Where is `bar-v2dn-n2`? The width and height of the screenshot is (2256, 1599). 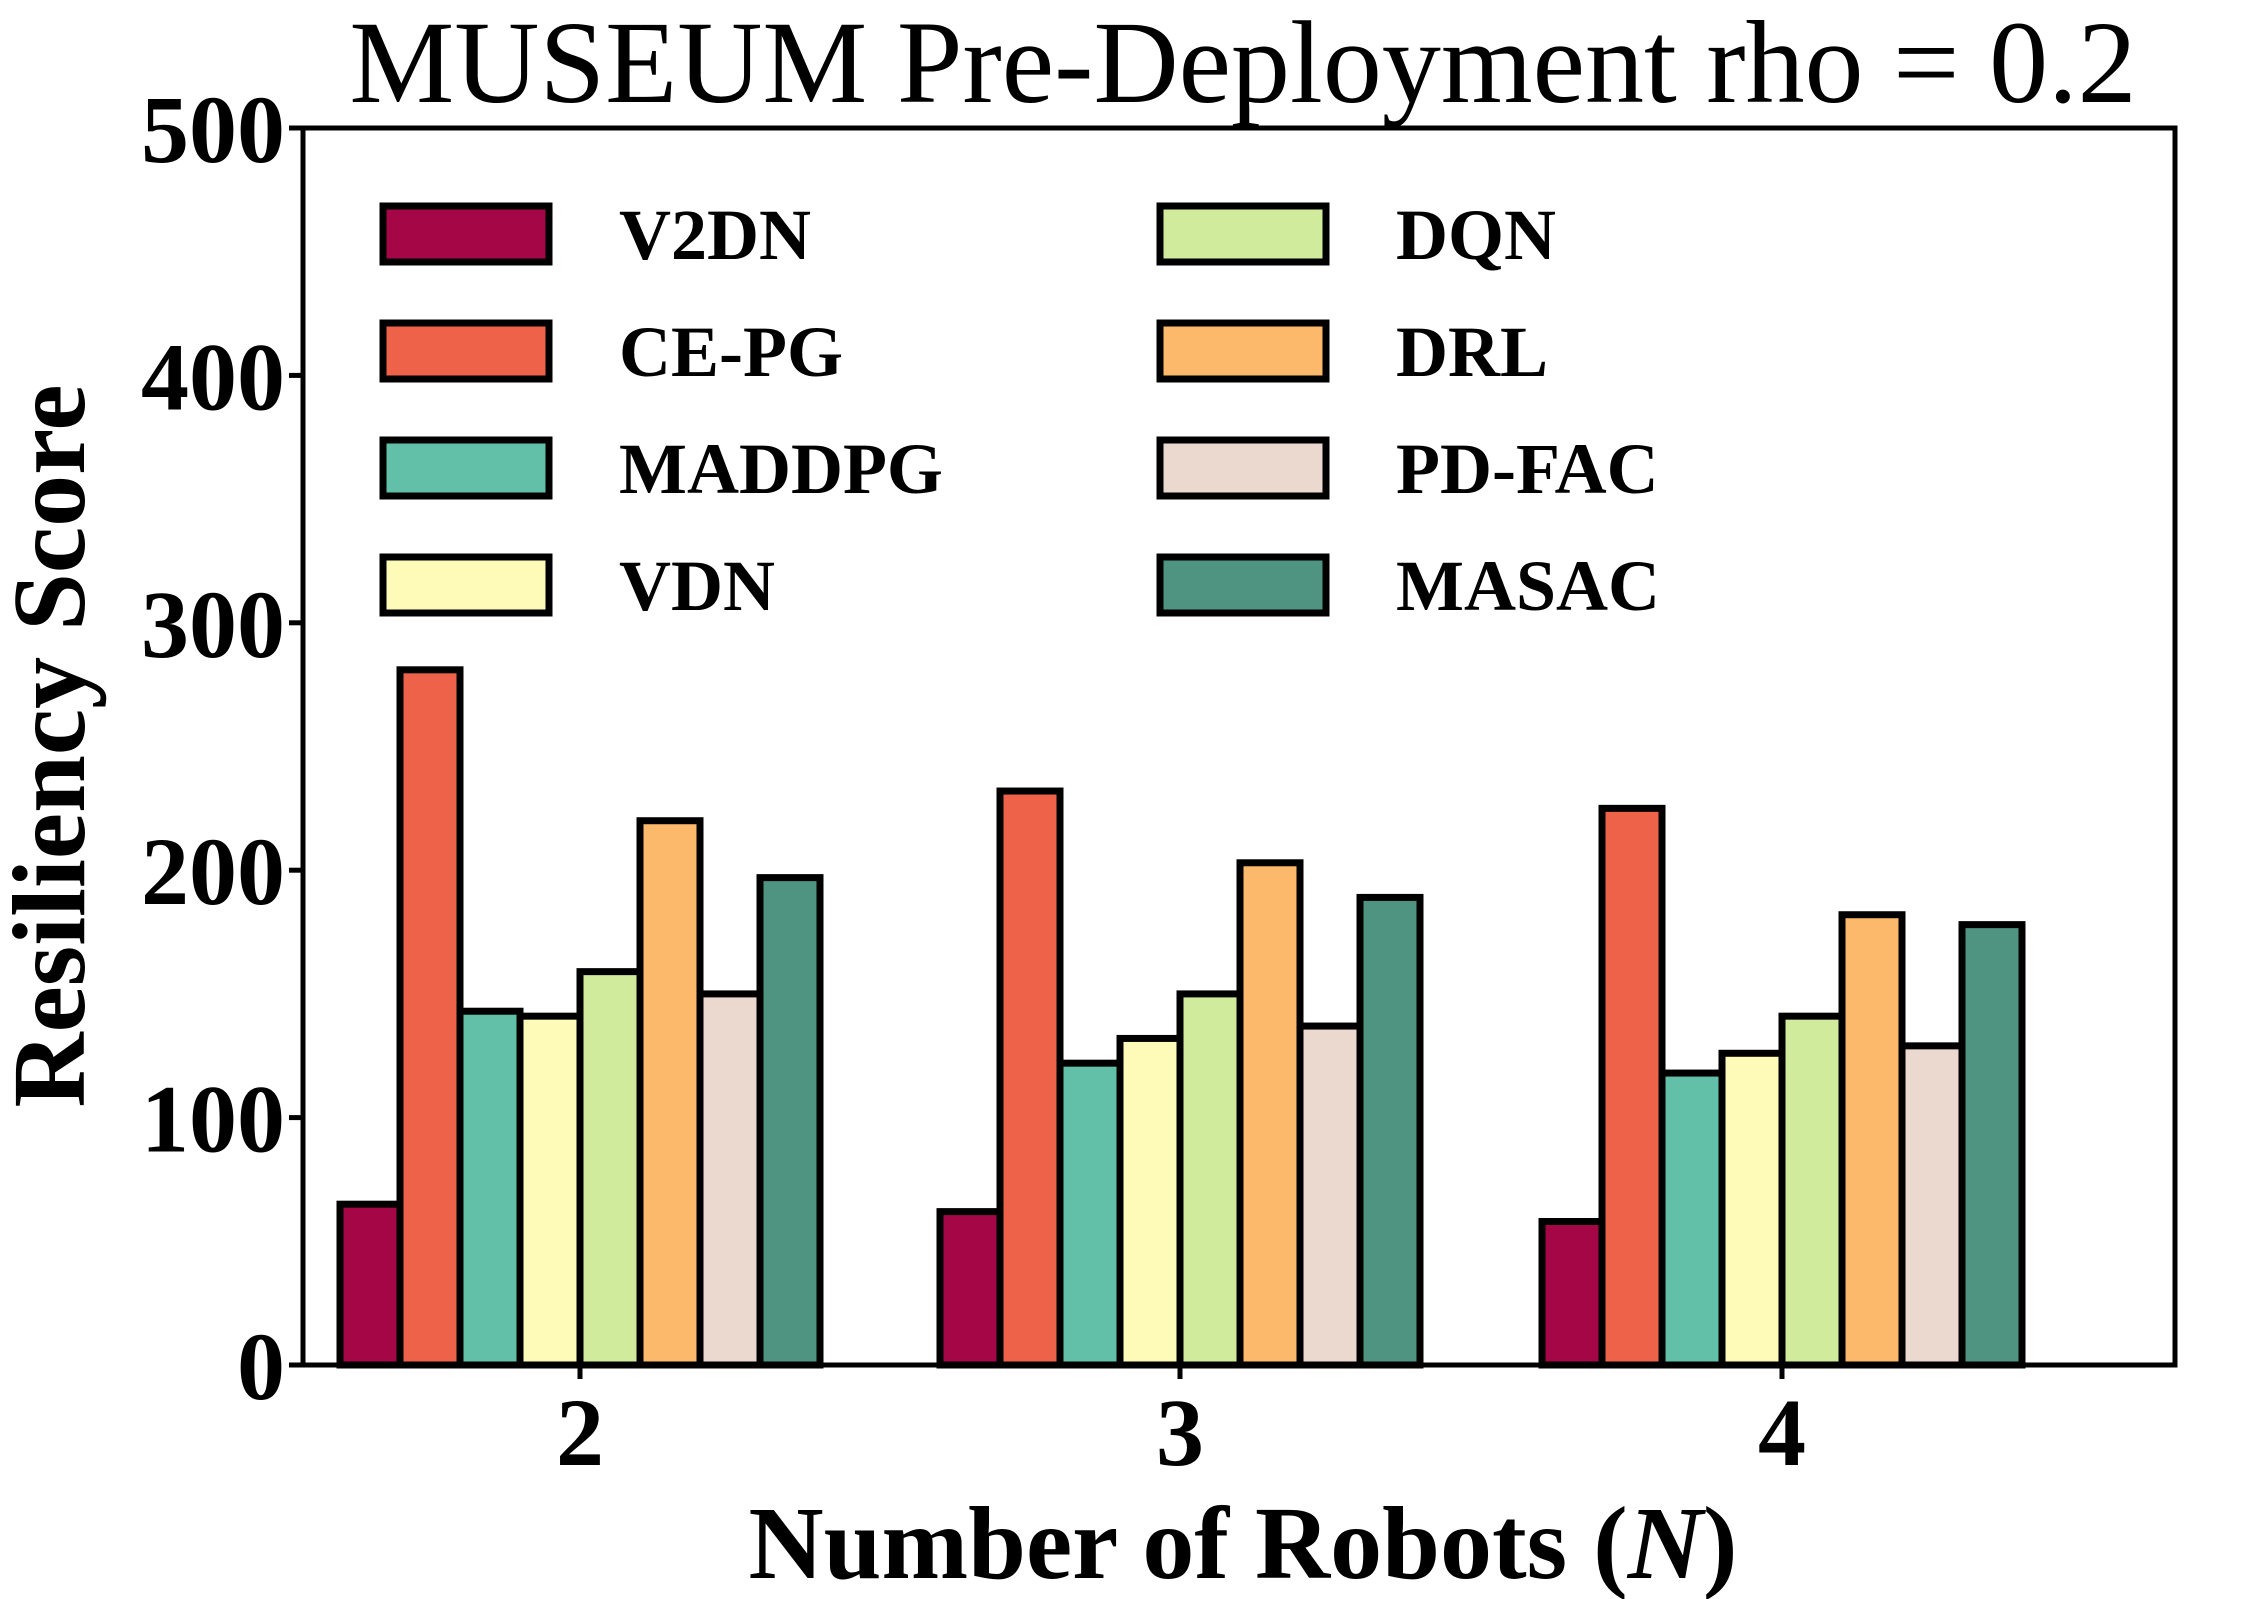 bar-v2dn-n2 is located at coordinates (370, 1284).